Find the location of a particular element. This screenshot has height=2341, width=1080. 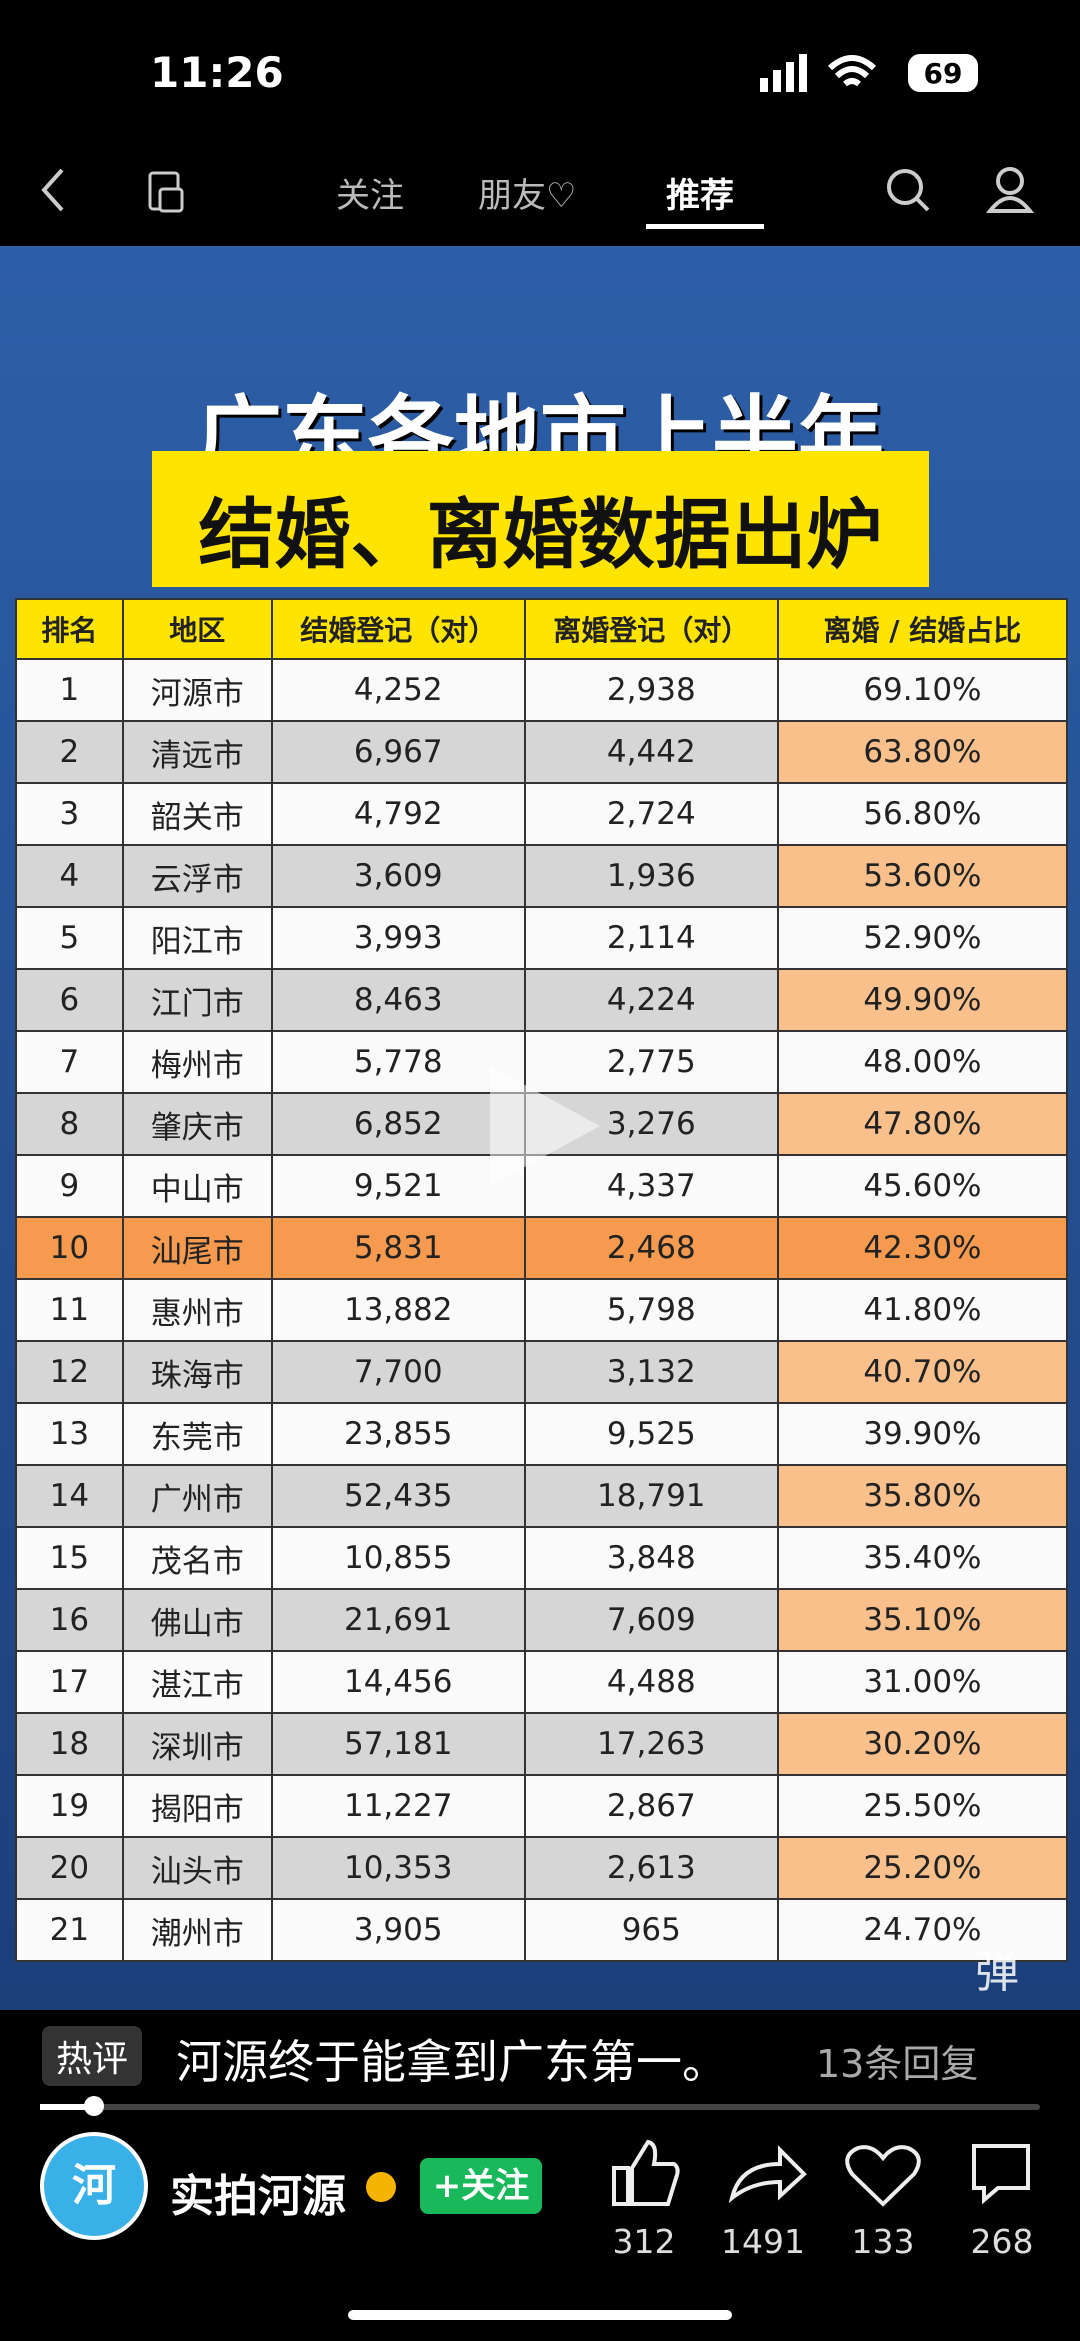

table-cell: 45.60% is located at coordinates (922, 1186).